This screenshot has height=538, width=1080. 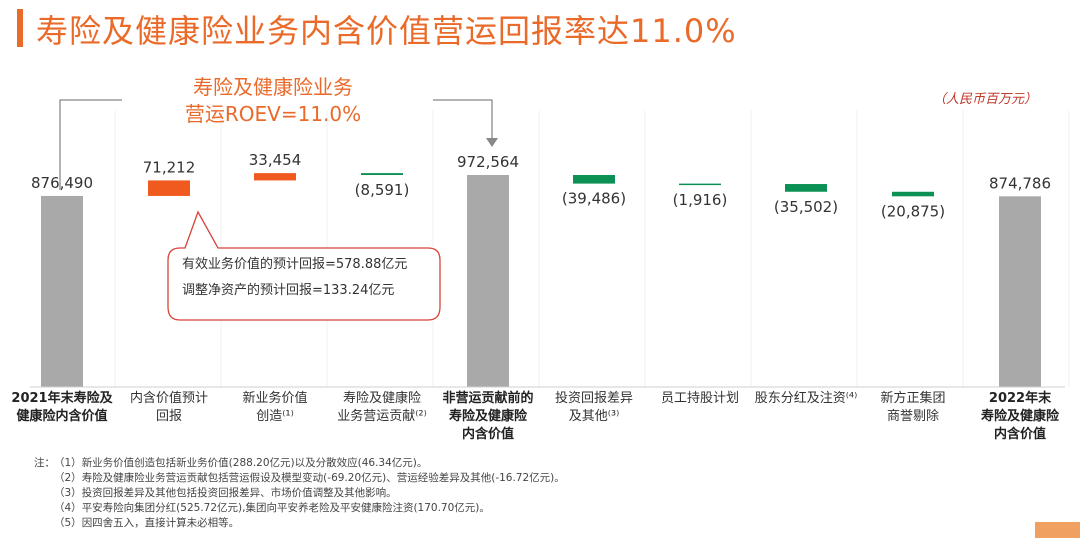 What do you see at coordinates (594, 416) in the screenshot?
I see `category-label-line: 及其他⁽³⁾` at bounding box center [594, 416].